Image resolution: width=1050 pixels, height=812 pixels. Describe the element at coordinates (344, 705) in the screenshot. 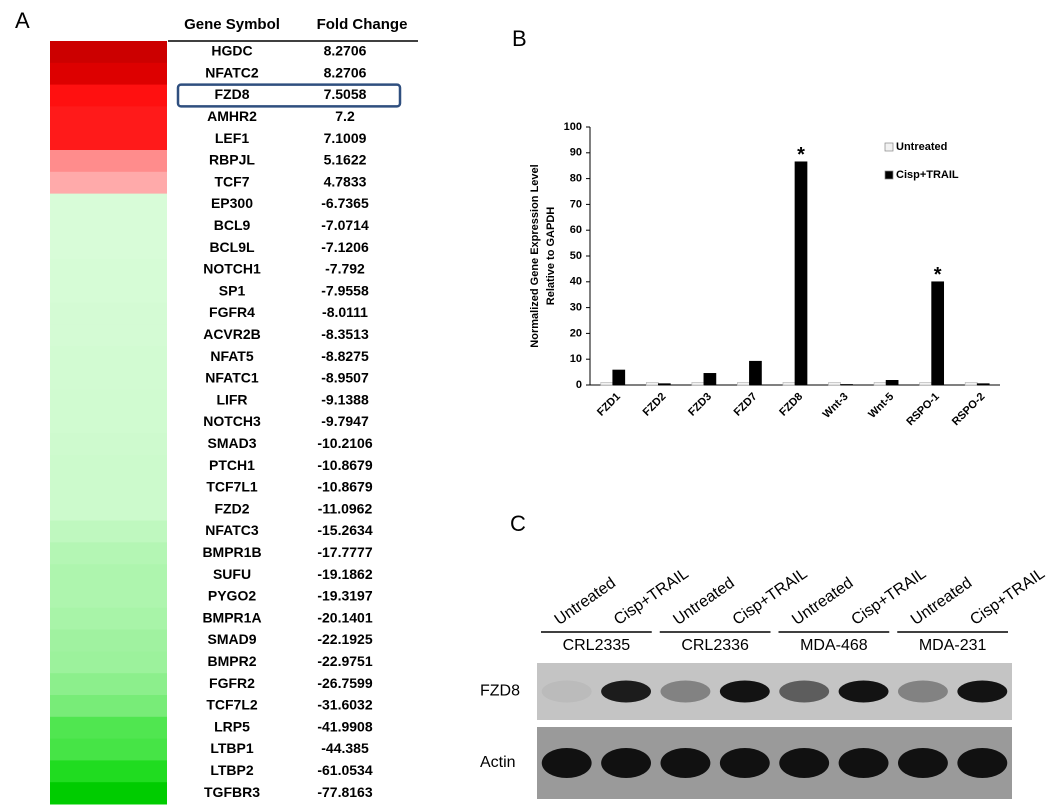

I see `fold-change: -31.6032` at that location.